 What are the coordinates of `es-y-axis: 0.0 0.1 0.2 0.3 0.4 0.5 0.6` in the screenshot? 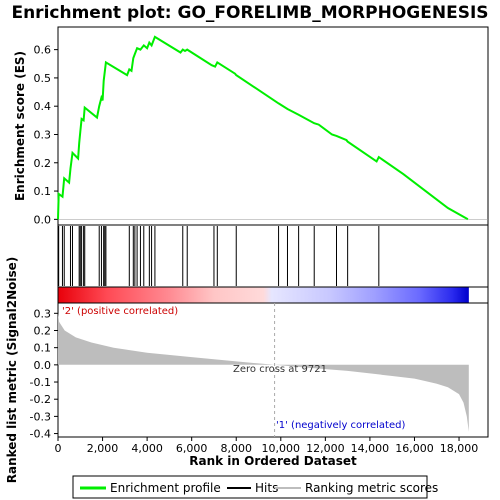 It's located at (46, 135).